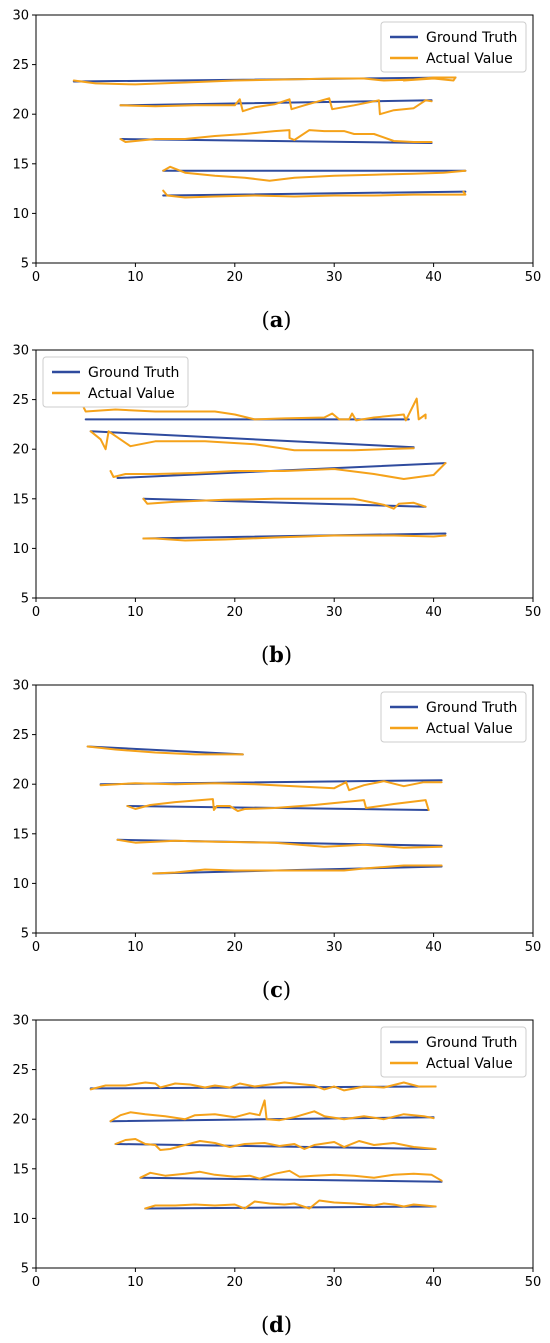 The image size is (550, 1343). Describe the element at coordinates (276, 1324) in the screenshot. I see `panel-caption: (d)` at that location.